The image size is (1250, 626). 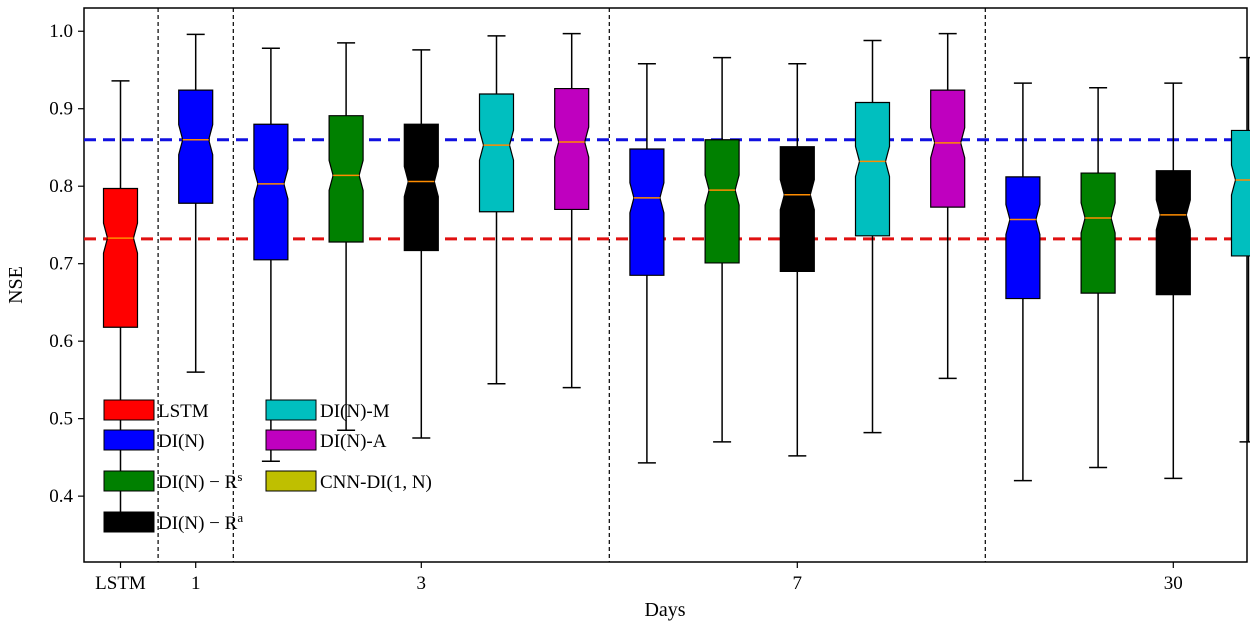 I want to click on legend-item-CNN-DI(1, N): CNN-DI(1, N), so click(x=348, y=481).